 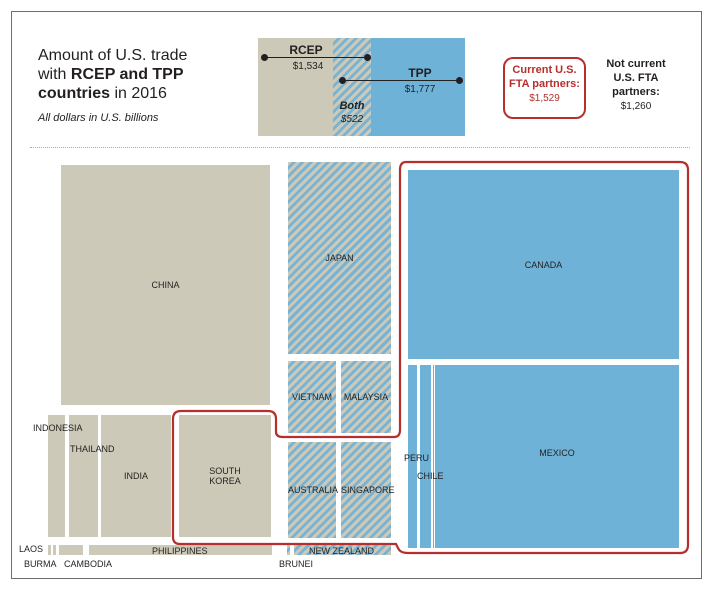 I want to click on label-peru: PERU, so click(x=417, y=458).